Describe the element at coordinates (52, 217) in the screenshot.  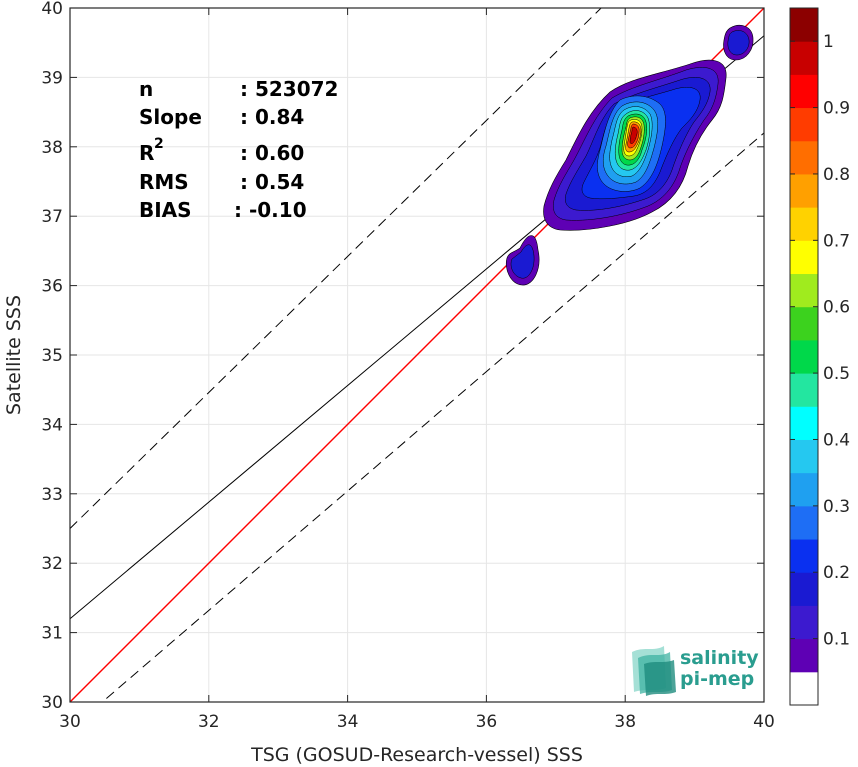
I see `y-tick-label-7: 37` at that location.